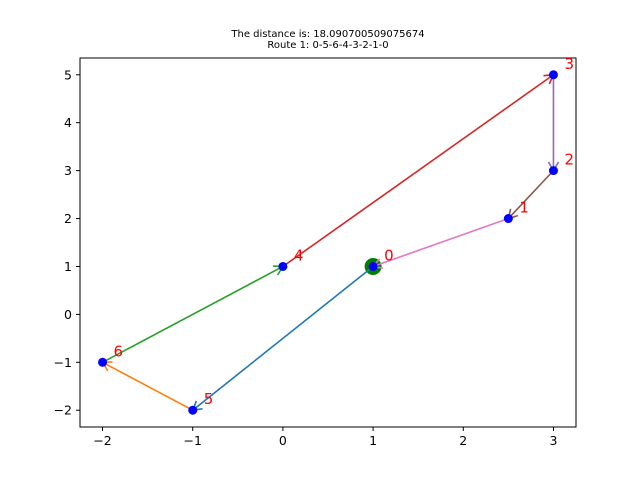  I want to click on chart-title: The distance is: 18.090700509075674, so click(327, 34).